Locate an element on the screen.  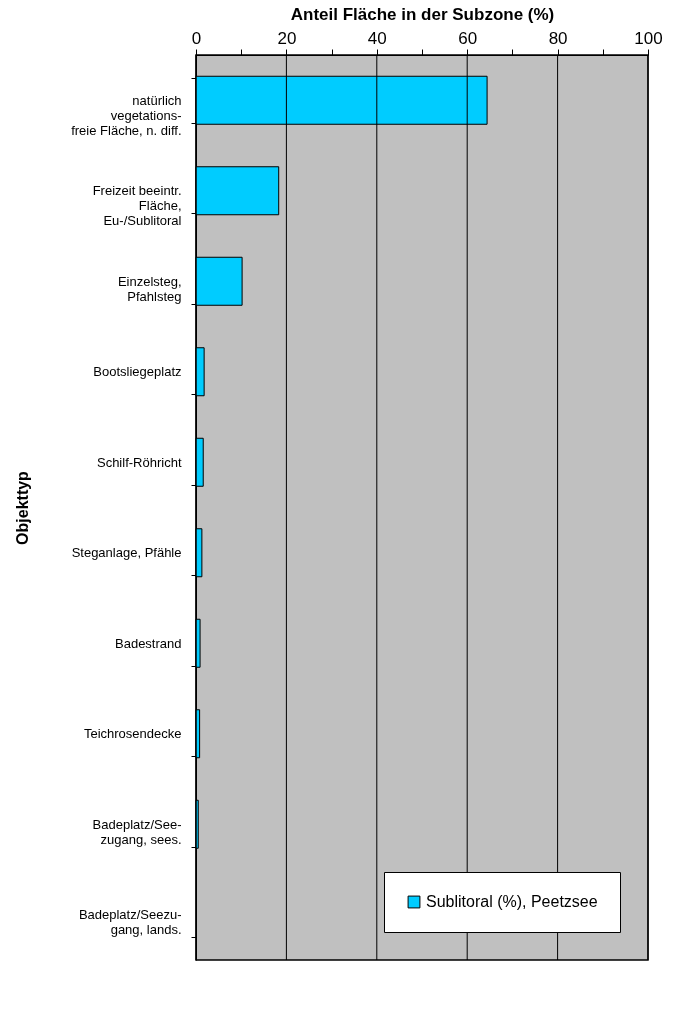
y-tick-label: Freizeit beeintr. Fläche, Eu-/Sublitoral is located at coordinates (137, 206).